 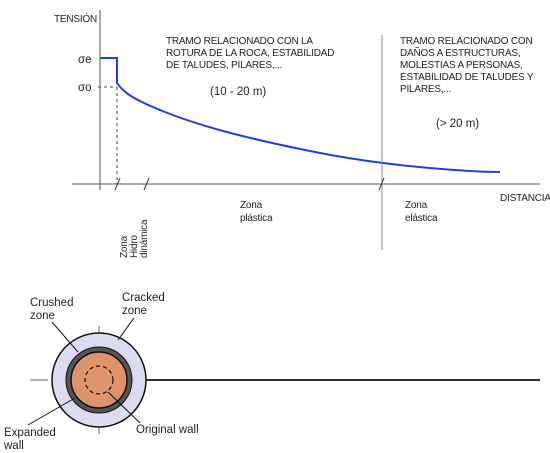 I want to click on zone1-text-line-2: ROTURA DE LA ROCA, ESTABILIDAD, so click(x=250, y=53).